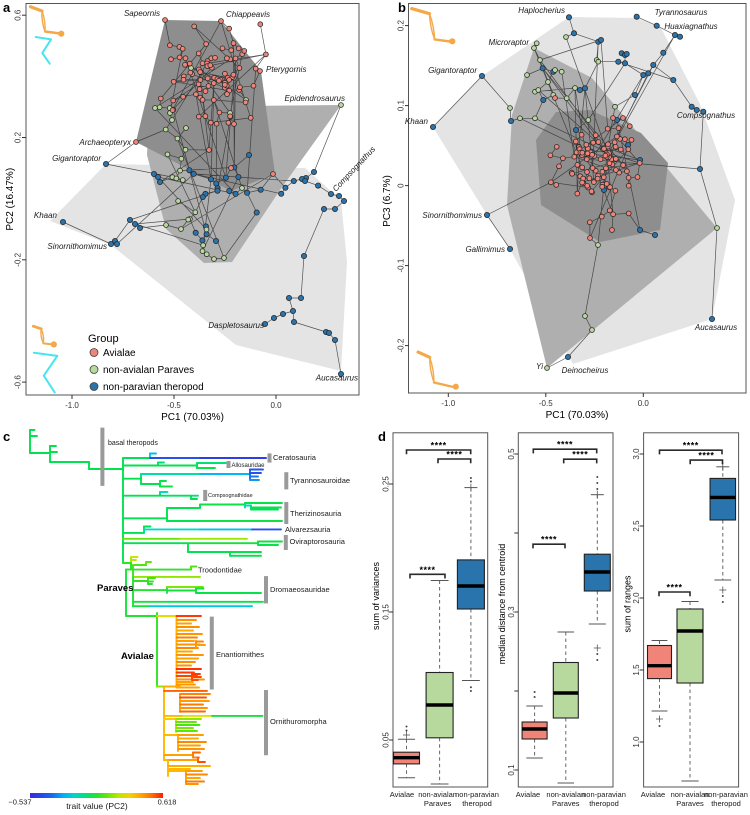 Image resolution: width=750 pixels, height=815 pixels. Describe the element at coordinates (386, 484) in the screenshot. I see `svg-text: 0.25` at that location.